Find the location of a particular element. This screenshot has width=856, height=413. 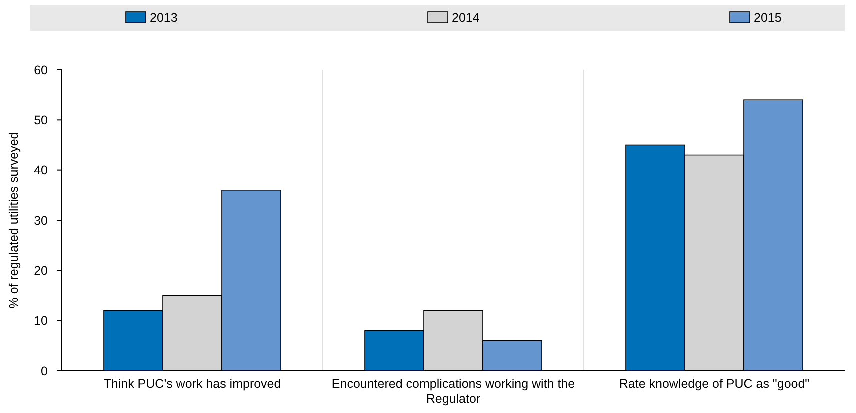

y-tick-label: 60 is located at coordinates (41, 70).